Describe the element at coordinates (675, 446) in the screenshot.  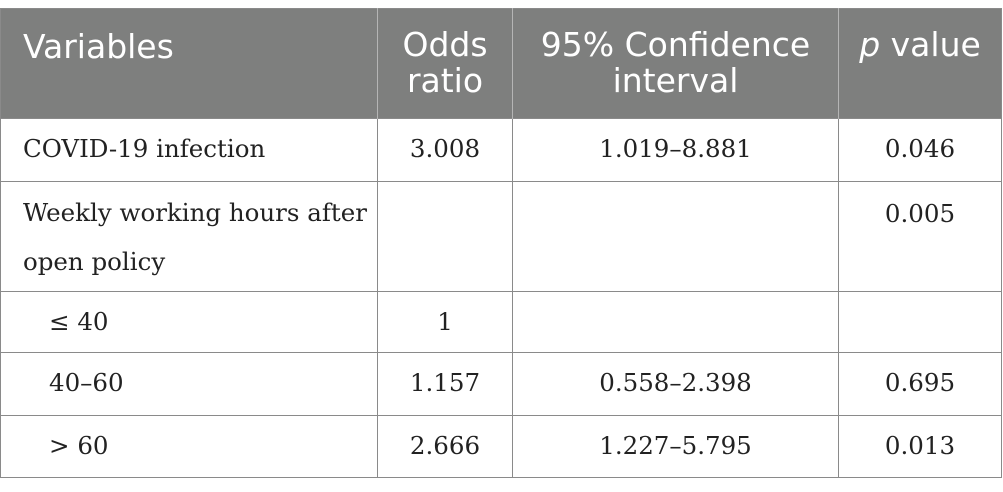
I see `ci-cell: 1.227–5.795` at that location.